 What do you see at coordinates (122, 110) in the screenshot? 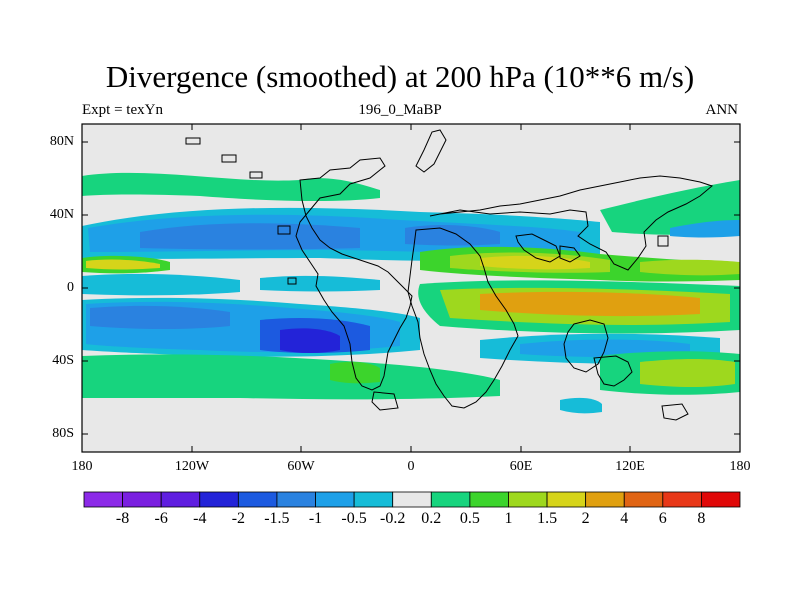
I see `experiment-label: Expt = texYn` at bounding box center [122, 110].